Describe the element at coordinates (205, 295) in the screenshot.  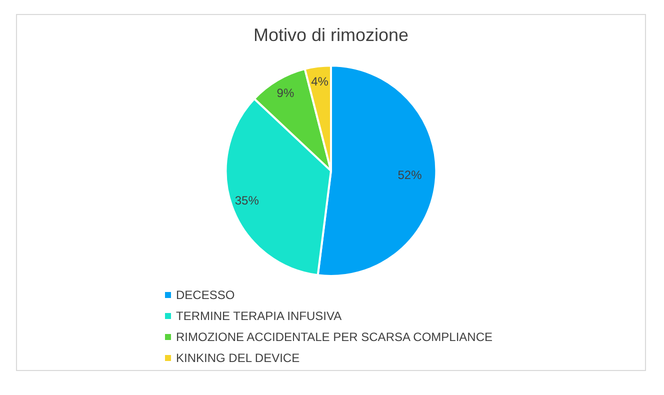
I see `legend-label: DECESSO` at that location.